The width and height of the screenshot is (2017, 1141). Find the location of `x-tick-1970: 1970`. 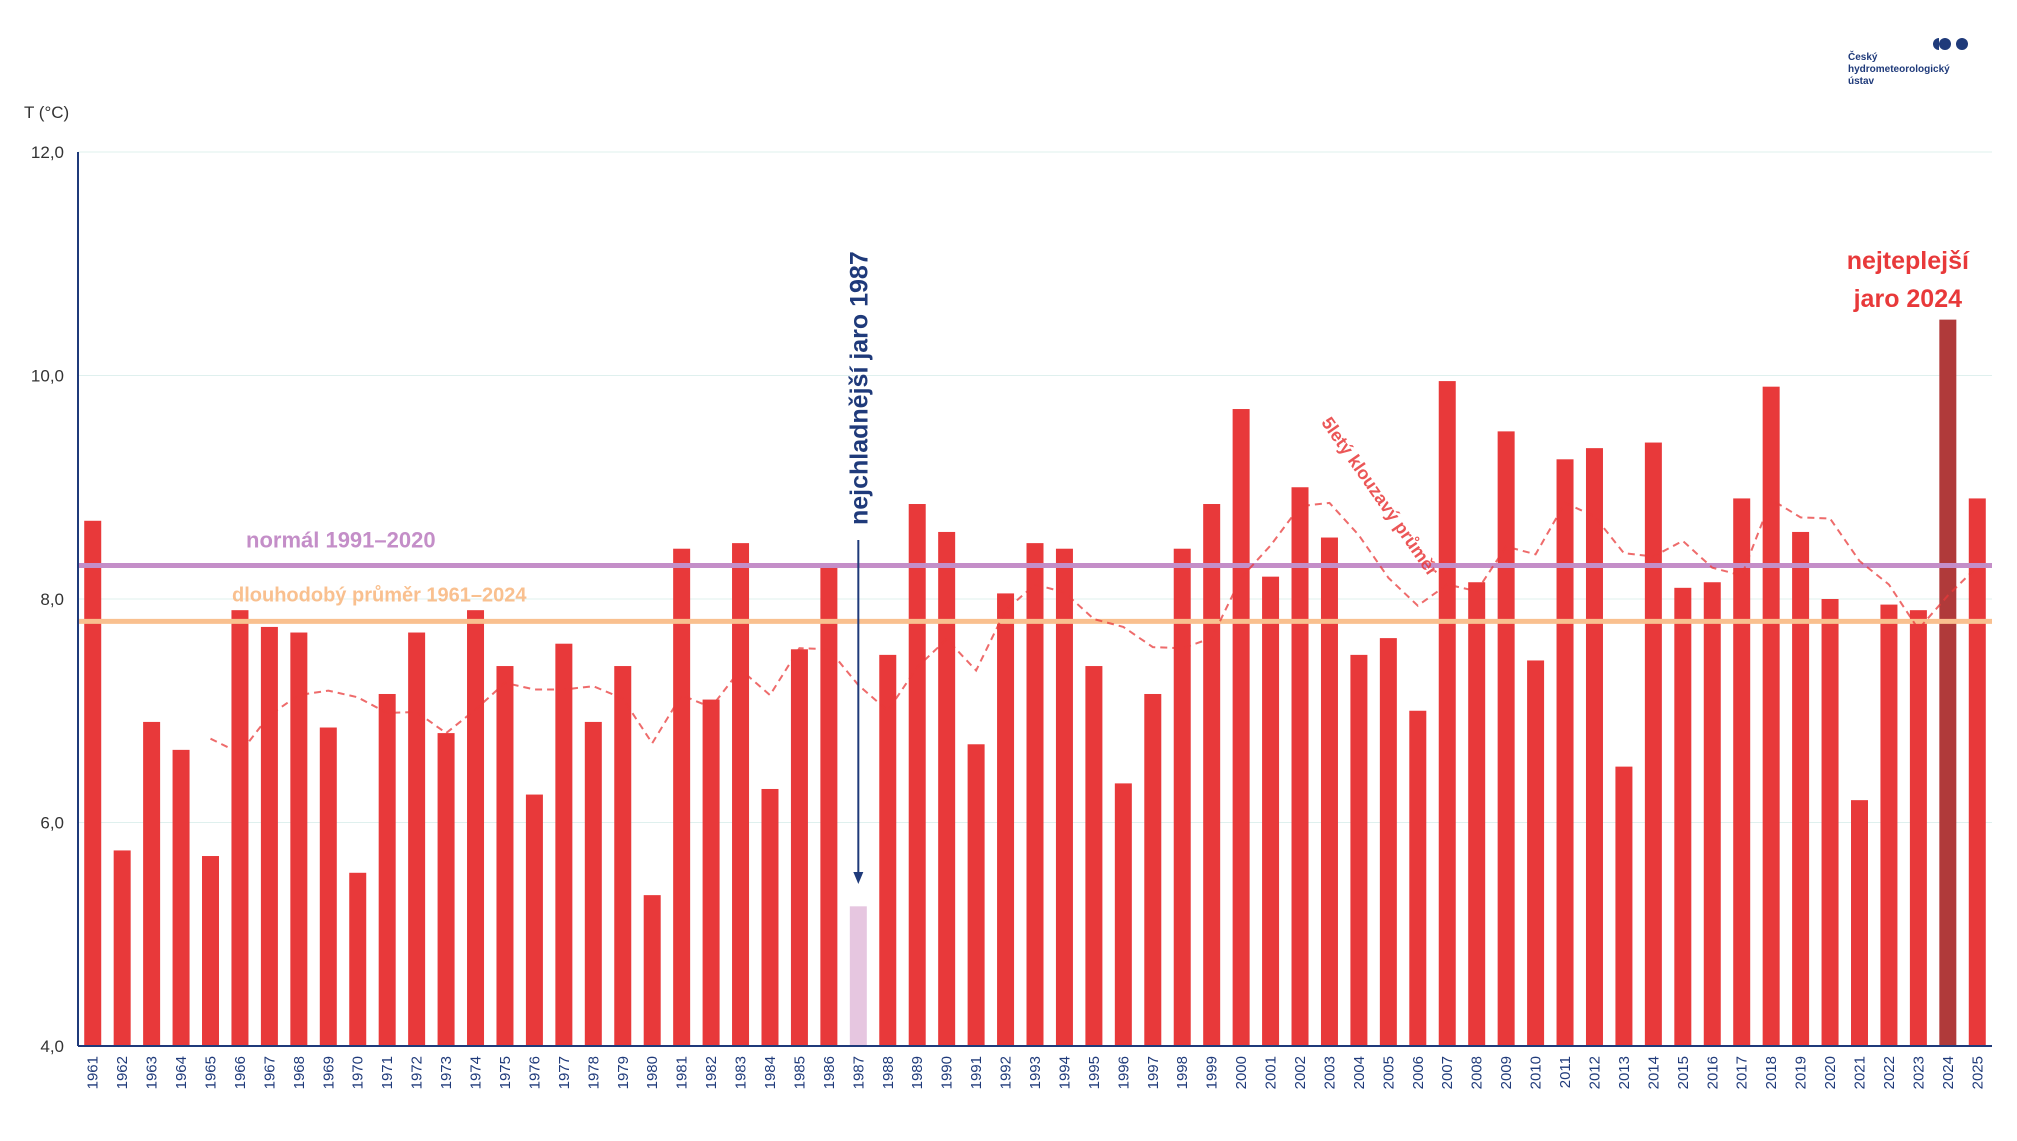

x-tick-1970: 1970 is located at coordinates (358, 1072).